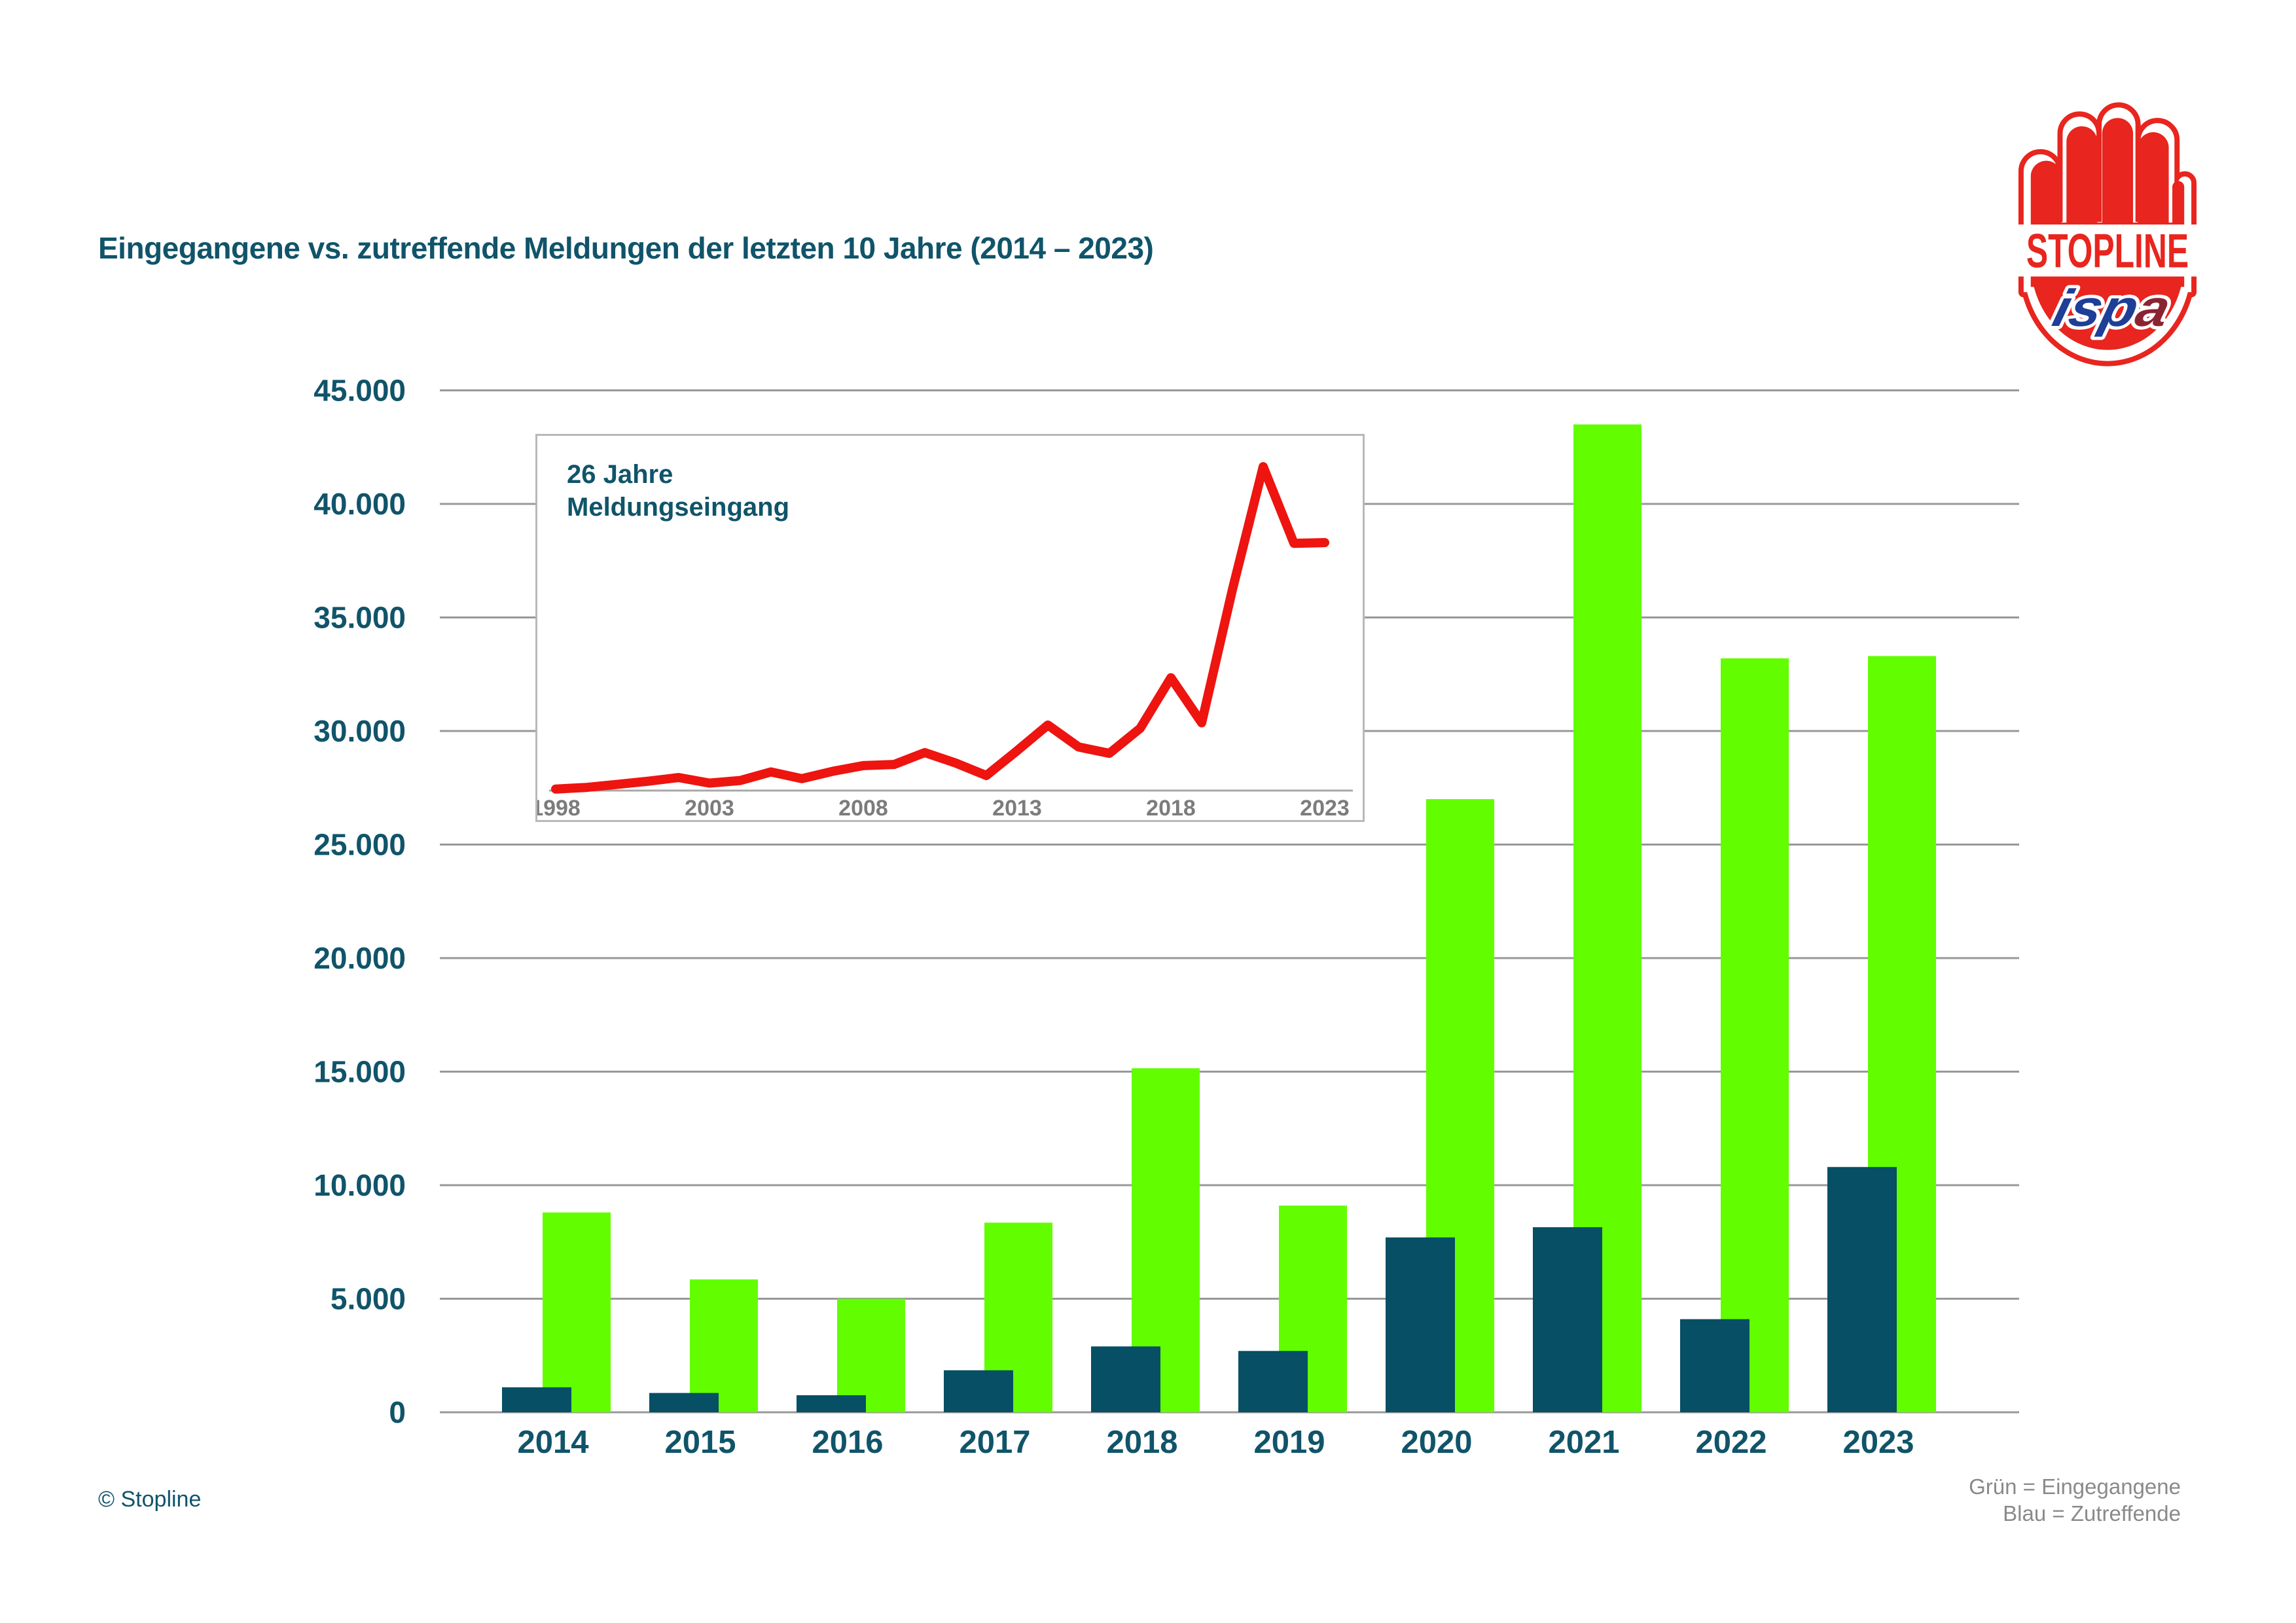  What do you see at coordinates (1436, 1442) in the screenshot?
I see `x-axis-label: 2020` at bounding box center [1436, 1442].